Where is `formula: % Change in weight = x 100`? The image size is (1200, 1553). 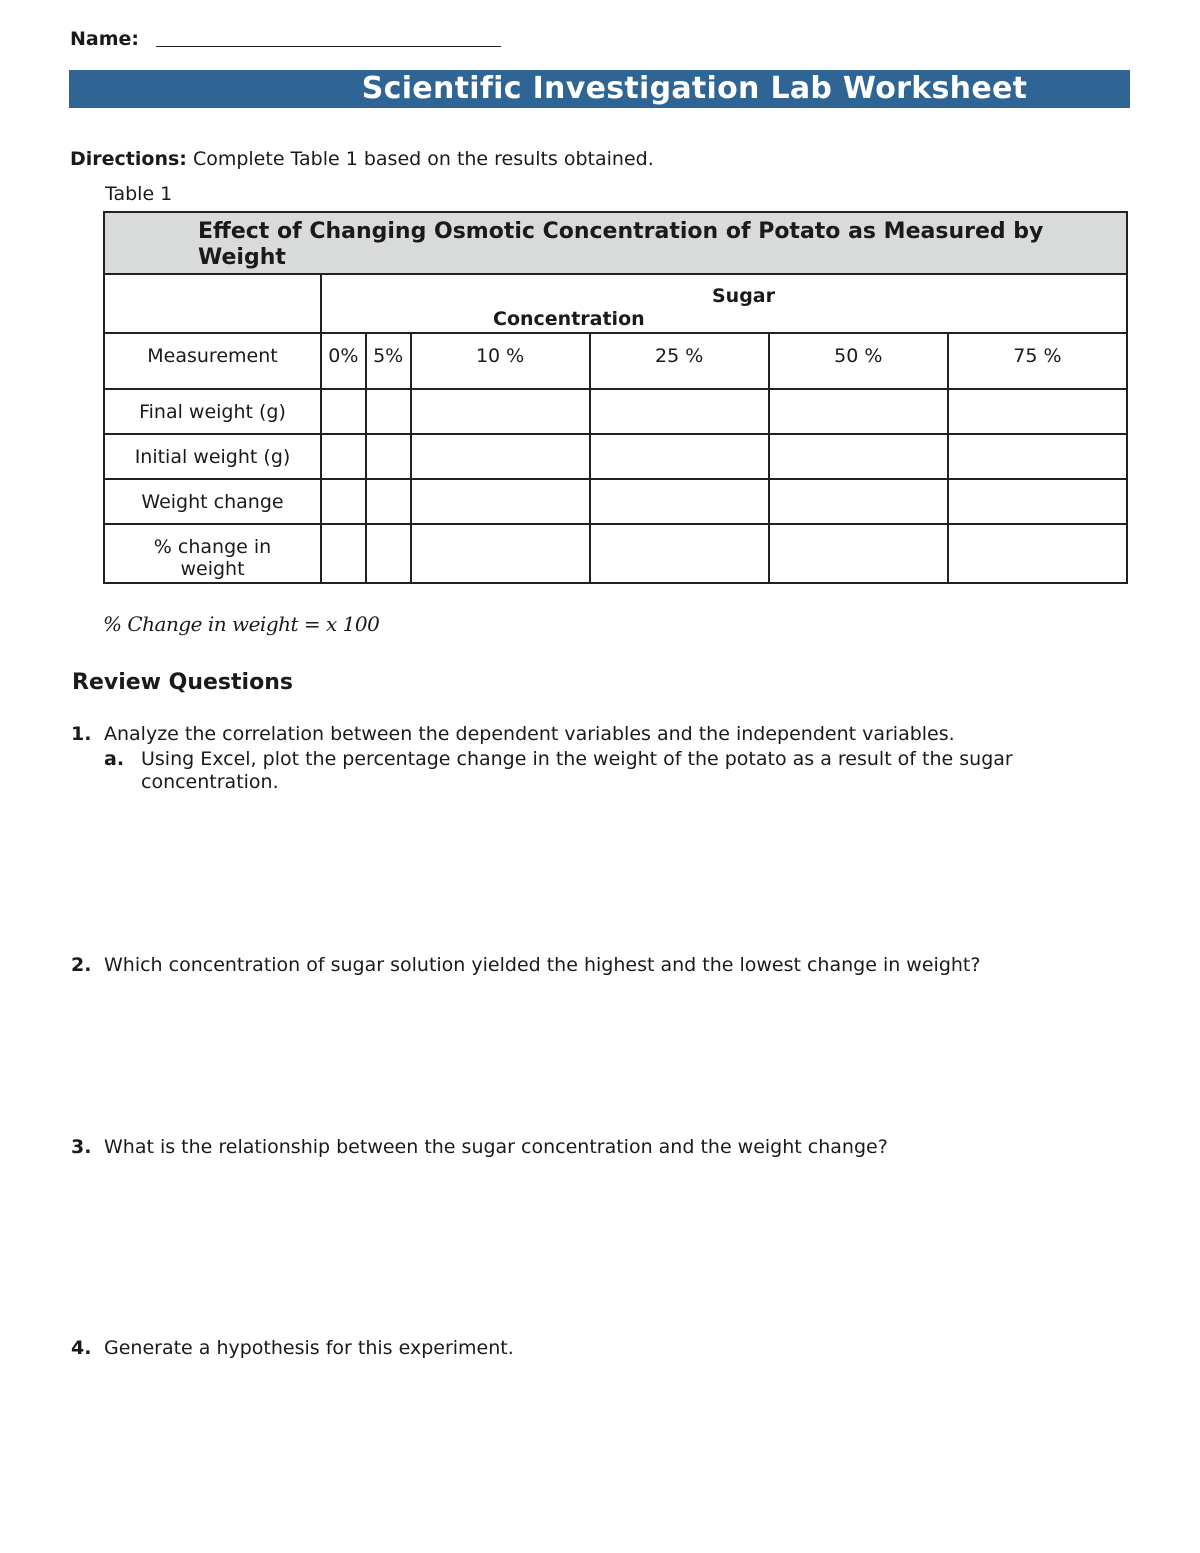 formula: % Change in weight = x 100 is located at coordinates (241, 624).